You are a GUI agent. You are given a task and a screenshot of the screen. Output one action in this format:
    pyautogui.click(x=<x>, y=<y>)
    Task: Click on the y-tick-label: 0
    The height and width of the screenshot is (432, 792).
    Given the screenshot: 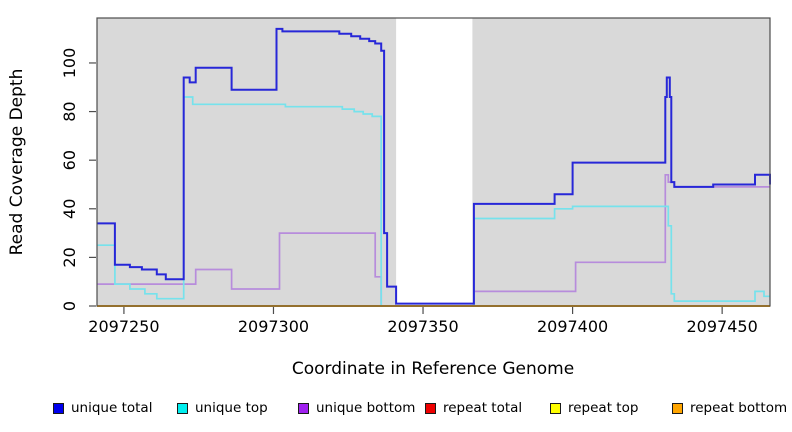 What is the action you would take?
    pyautogui.click(x=69, y=306)
    